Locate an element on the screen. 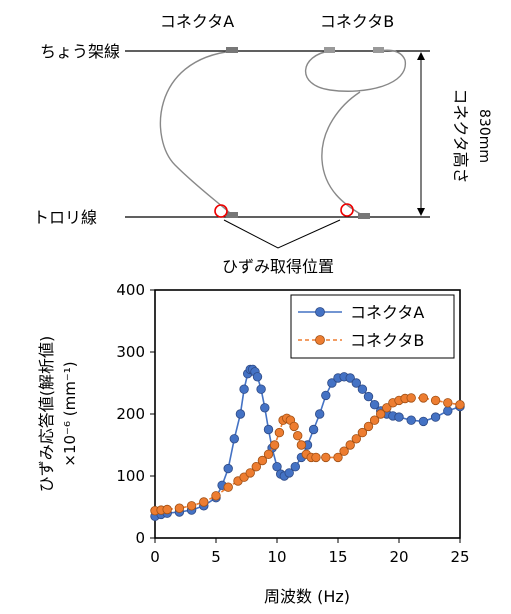 The image size is (511, 614). x-axis-ticks: 0 5 10 15 20 25 is located at coordinates (310, 552).